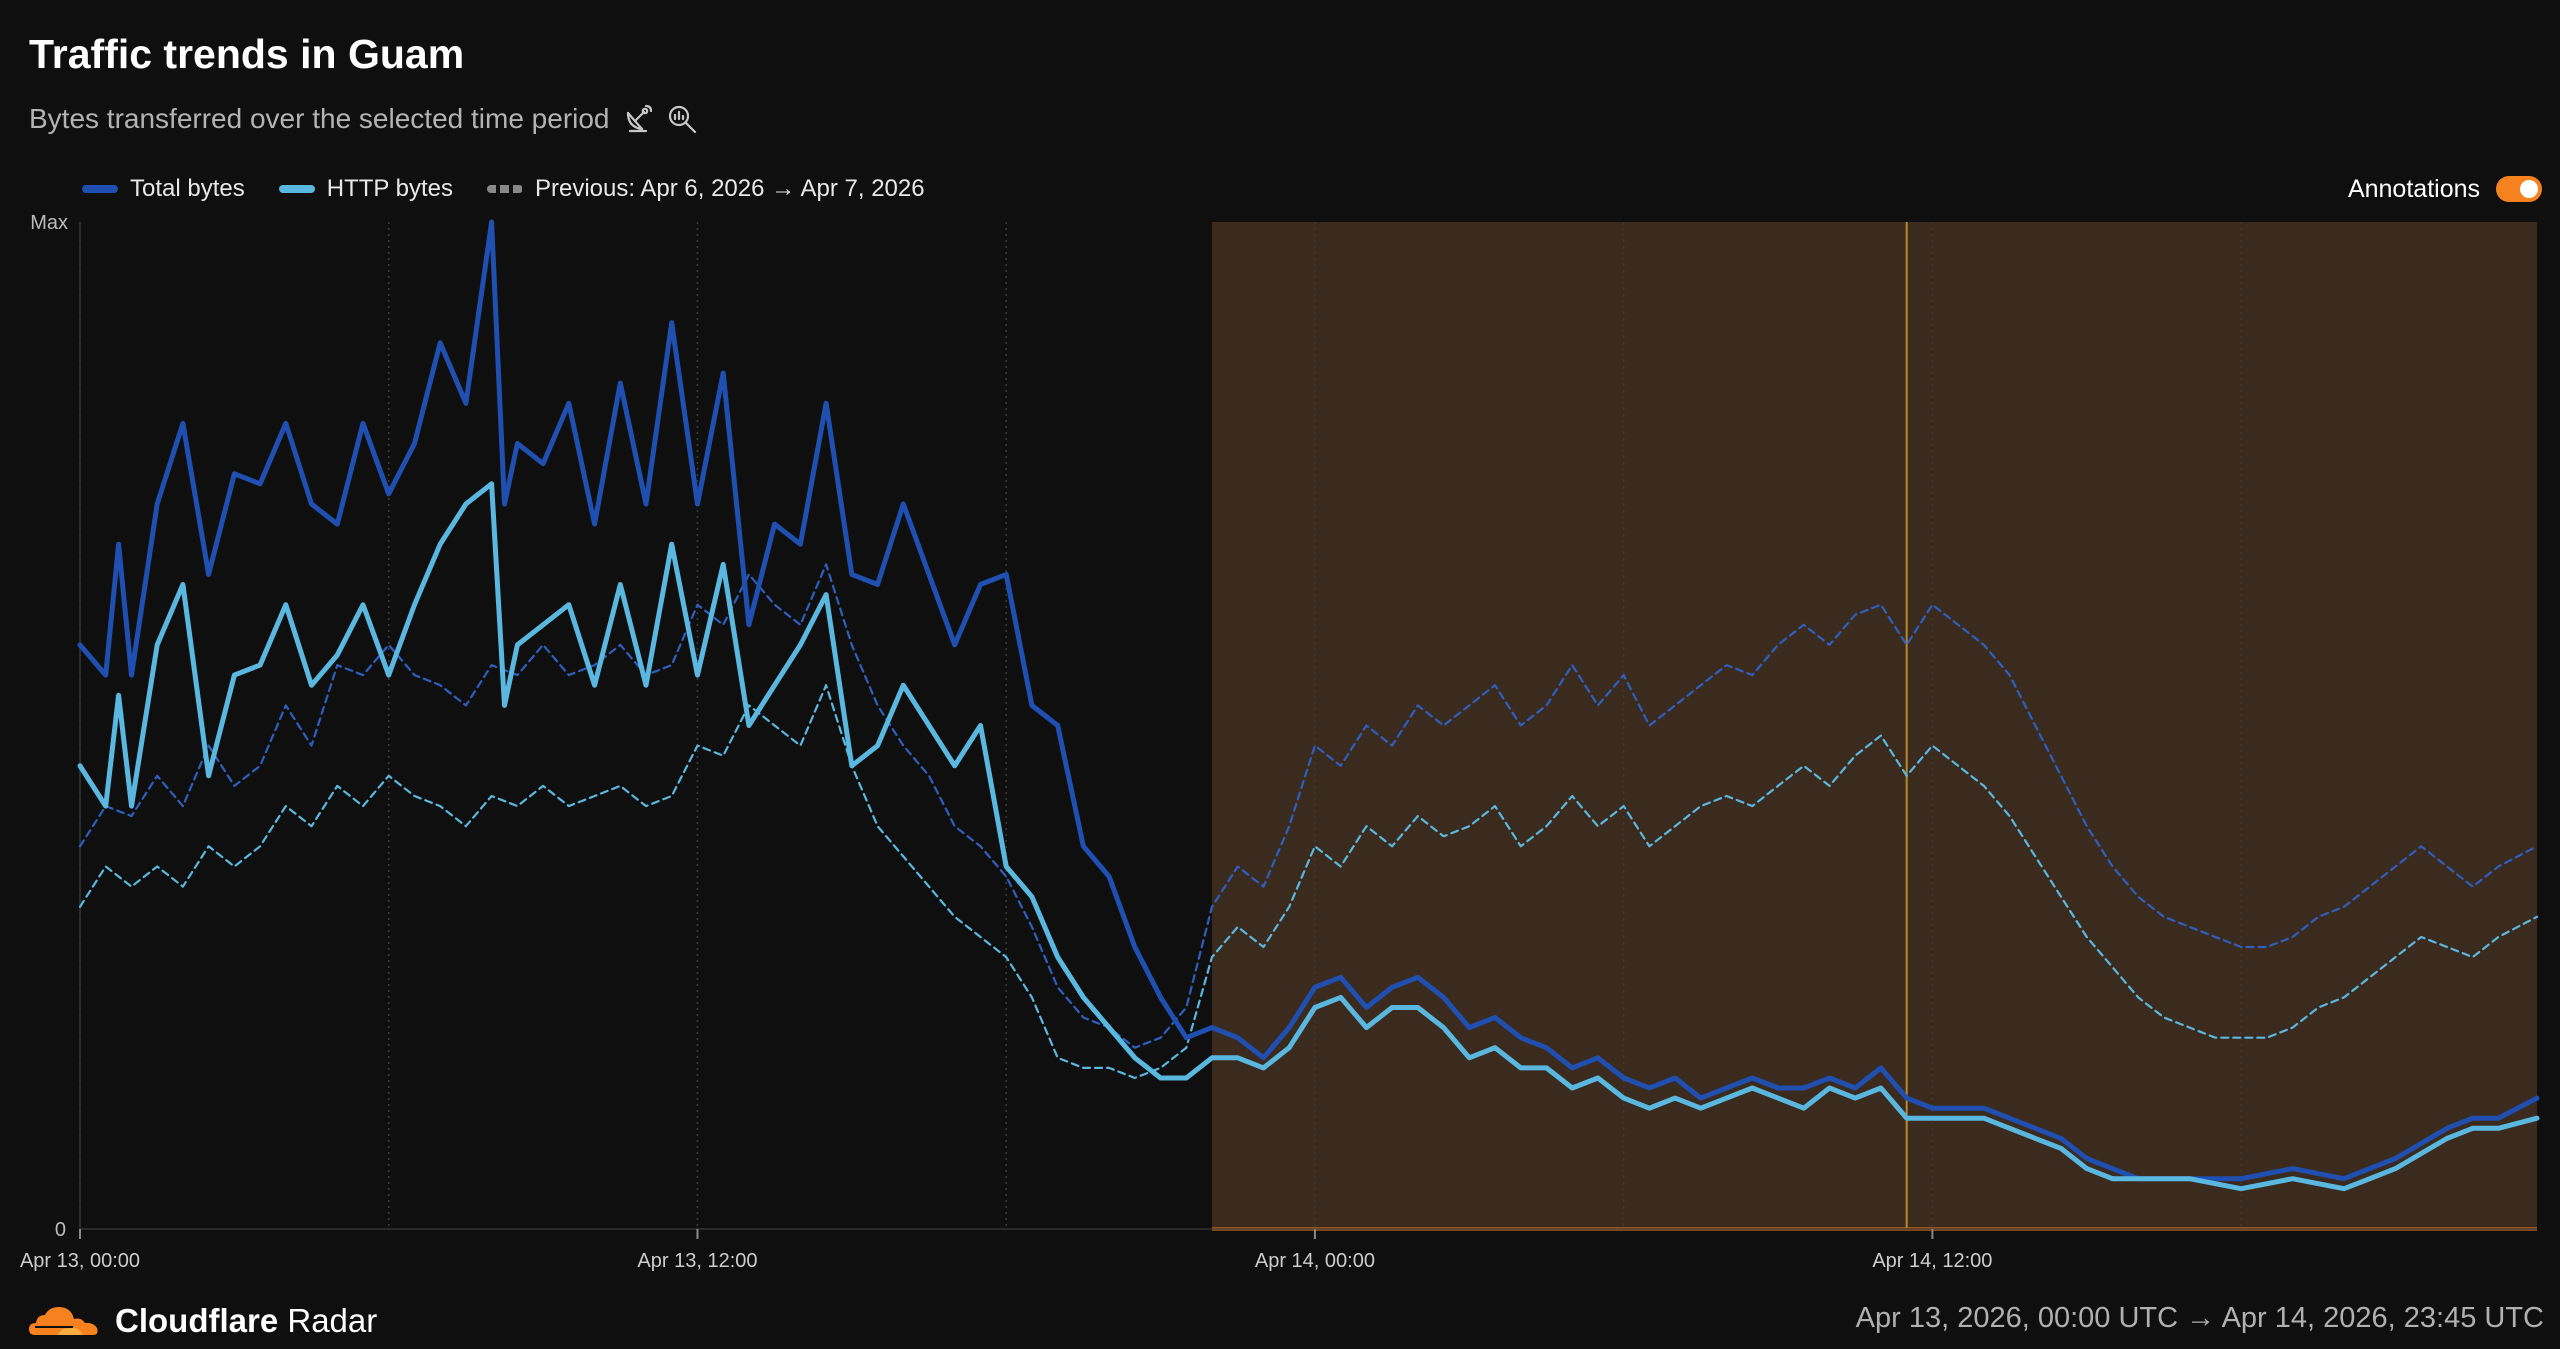 The height and width of the screenshot is (1349, 2560). I want to click on legend-label: HTTP bytes, so click(389, 188).